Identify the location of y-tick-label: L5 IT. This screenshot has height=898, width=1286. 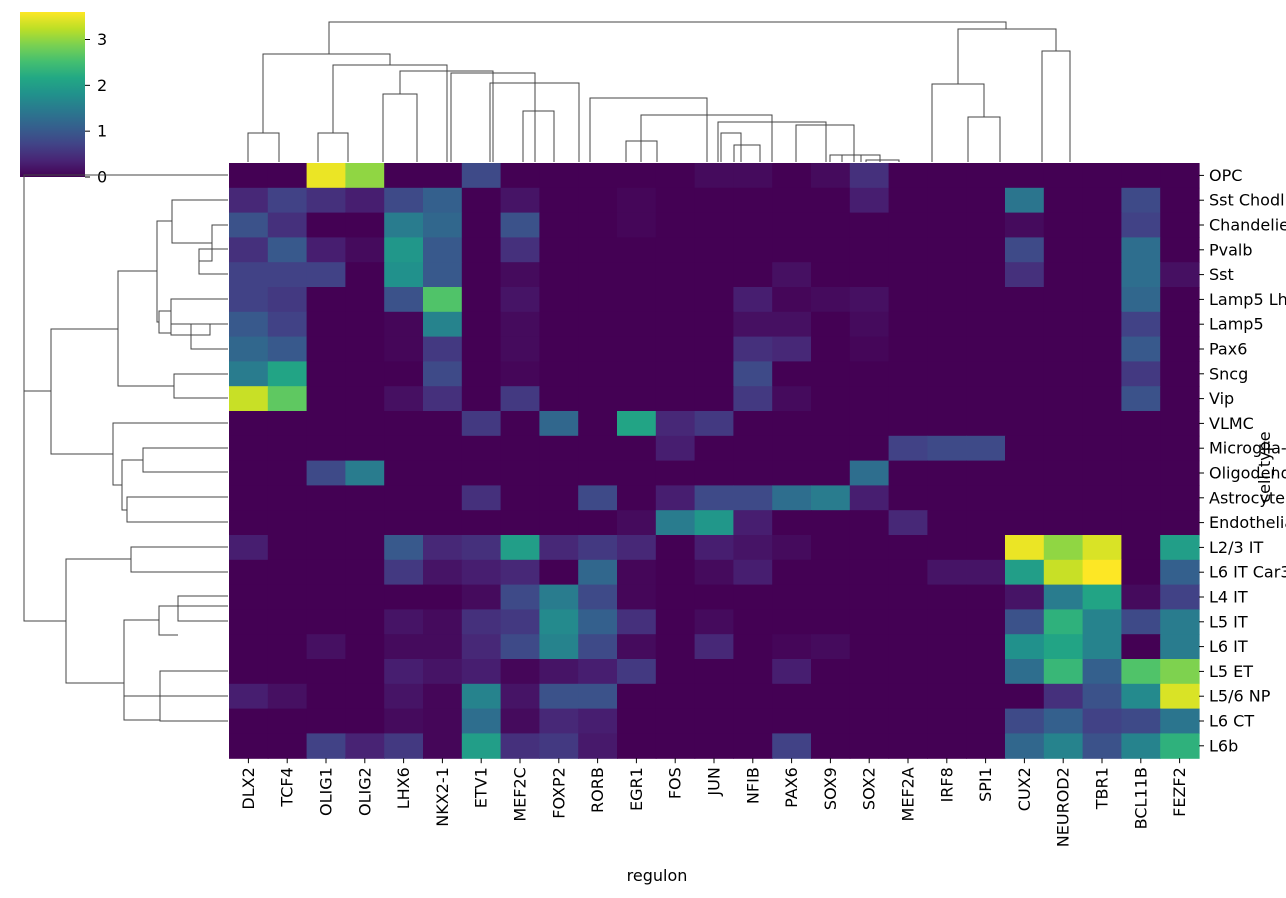
(1228, 621).